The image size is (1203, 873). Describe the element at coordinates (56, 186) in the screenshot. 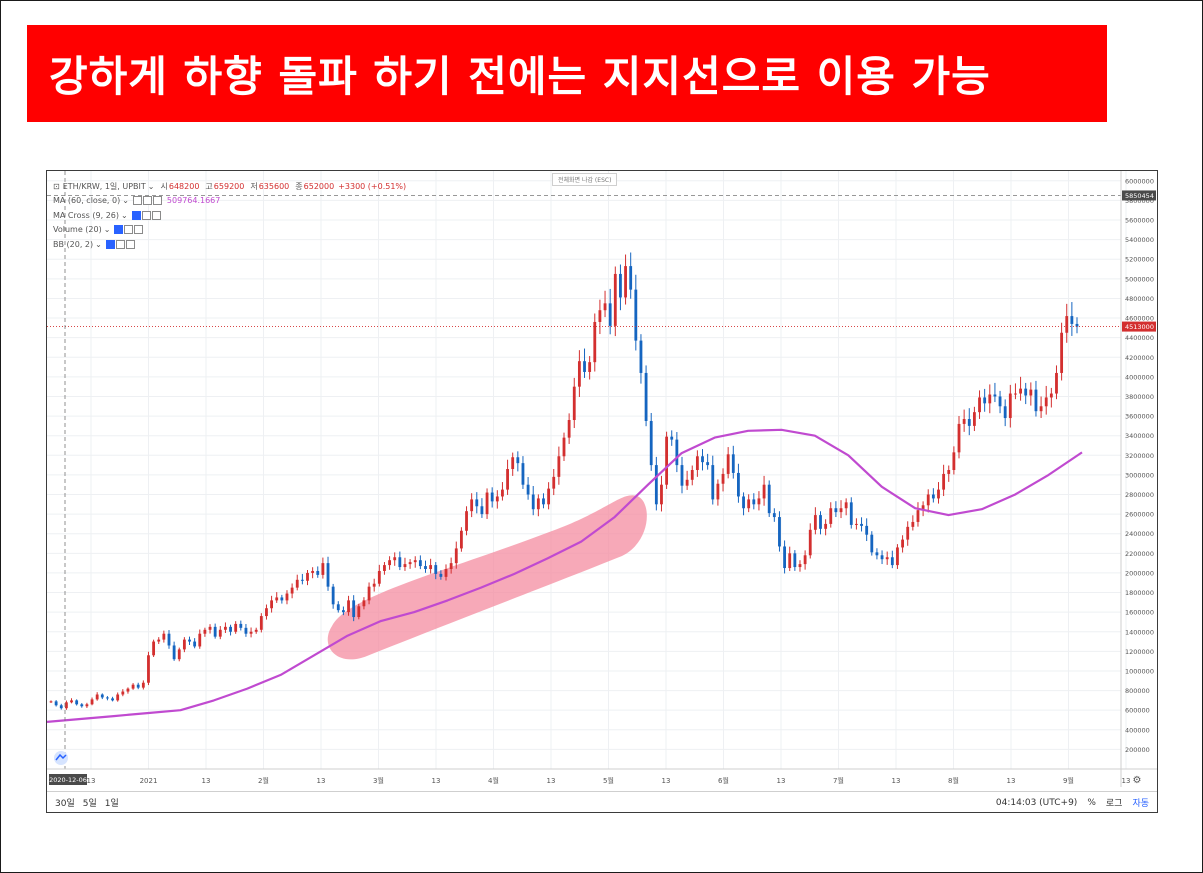

I see `symbol-icon: ⊡` at that location.